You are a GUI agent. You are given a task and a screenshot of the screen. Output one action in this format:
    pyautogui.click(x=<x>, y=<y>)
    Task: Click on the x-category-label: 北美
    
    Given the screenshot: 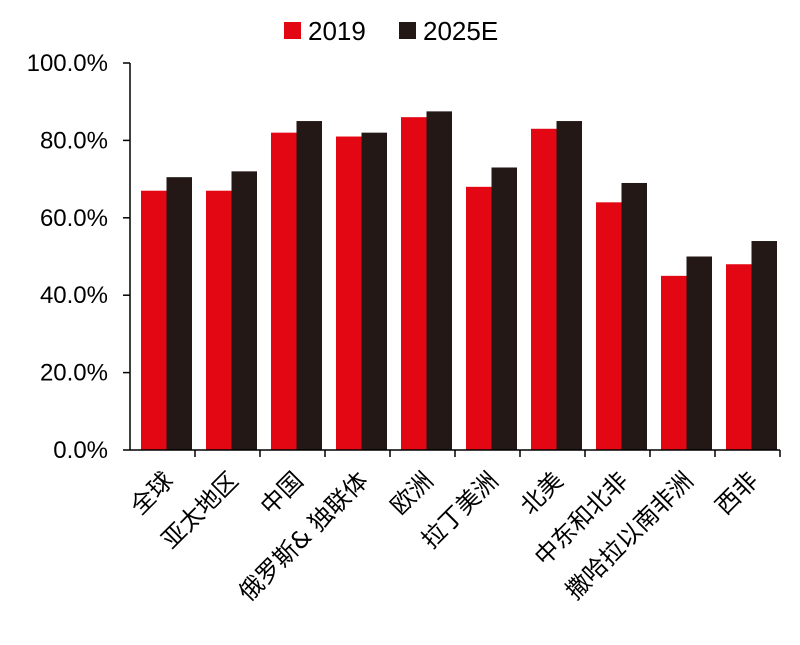 What is the action you would take?
    pyautogui.click(x=542, y=493)
    